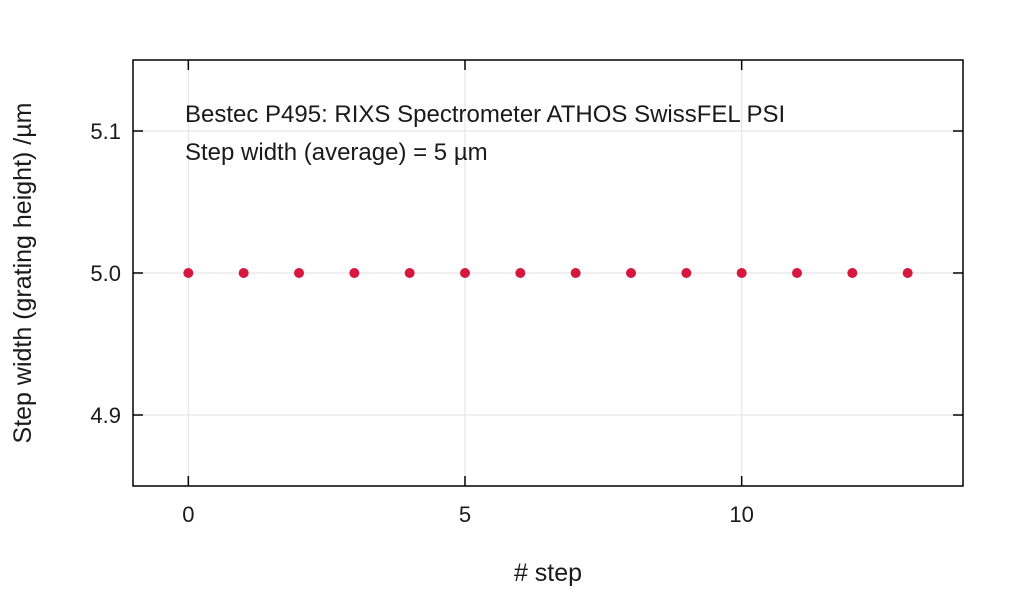 Image resolution: width=1024 pixels, height=589 pixels. Describe the element at coordinates (105, 273) in the screenshot. I see `y-tick-label: 5.0` at that location.